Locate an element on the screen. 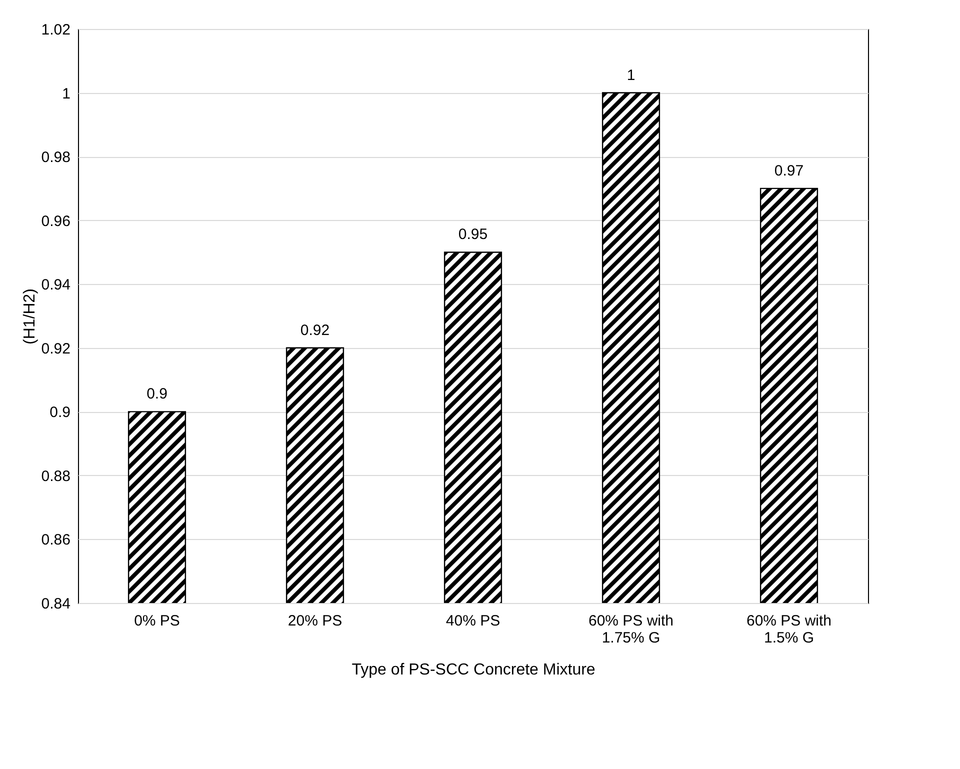 The image size is (960, 769). y-axis-title: (H1/H2) is located at coordinates (29, 316).